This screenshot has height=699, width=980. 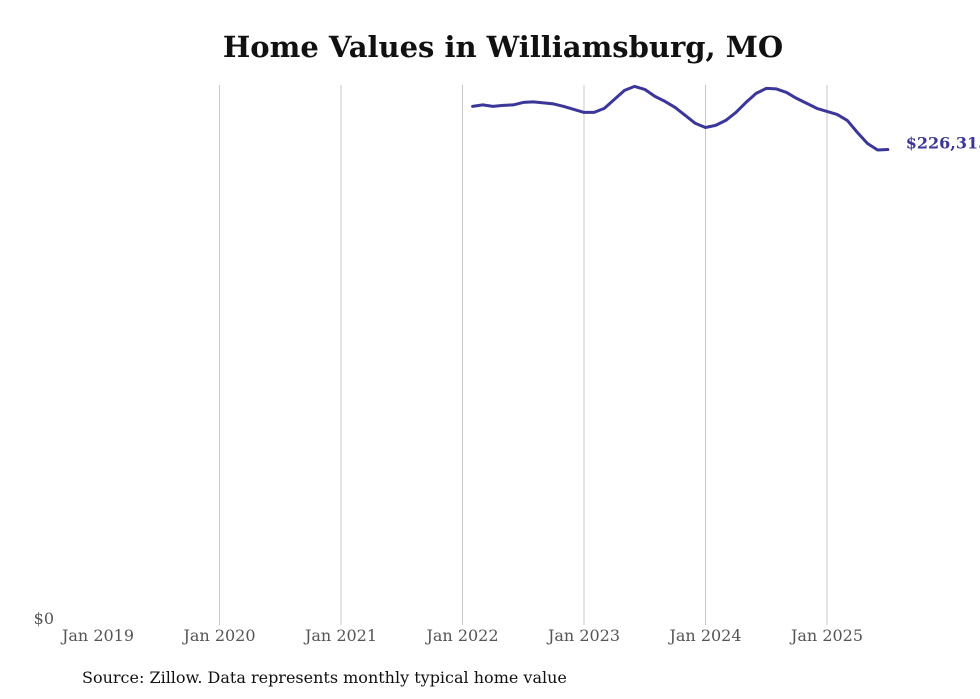 I want to click on end-value-label: $226,315, so click(x=943, y=142).